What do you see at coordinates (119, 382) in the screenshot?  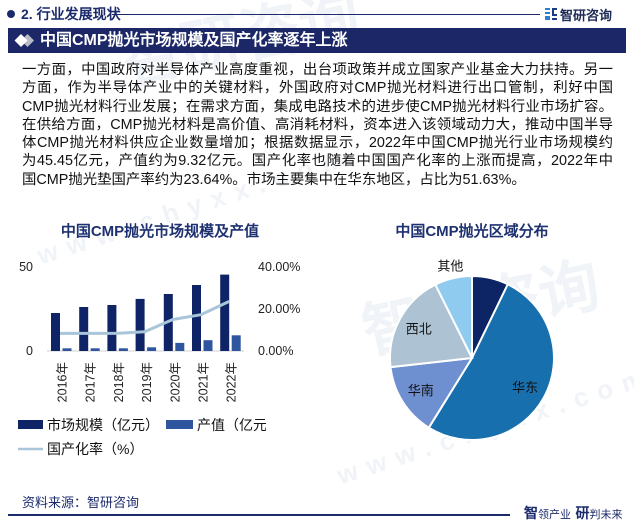 I see `x-axis-label: 2018年` at bounding box center [119, 382].